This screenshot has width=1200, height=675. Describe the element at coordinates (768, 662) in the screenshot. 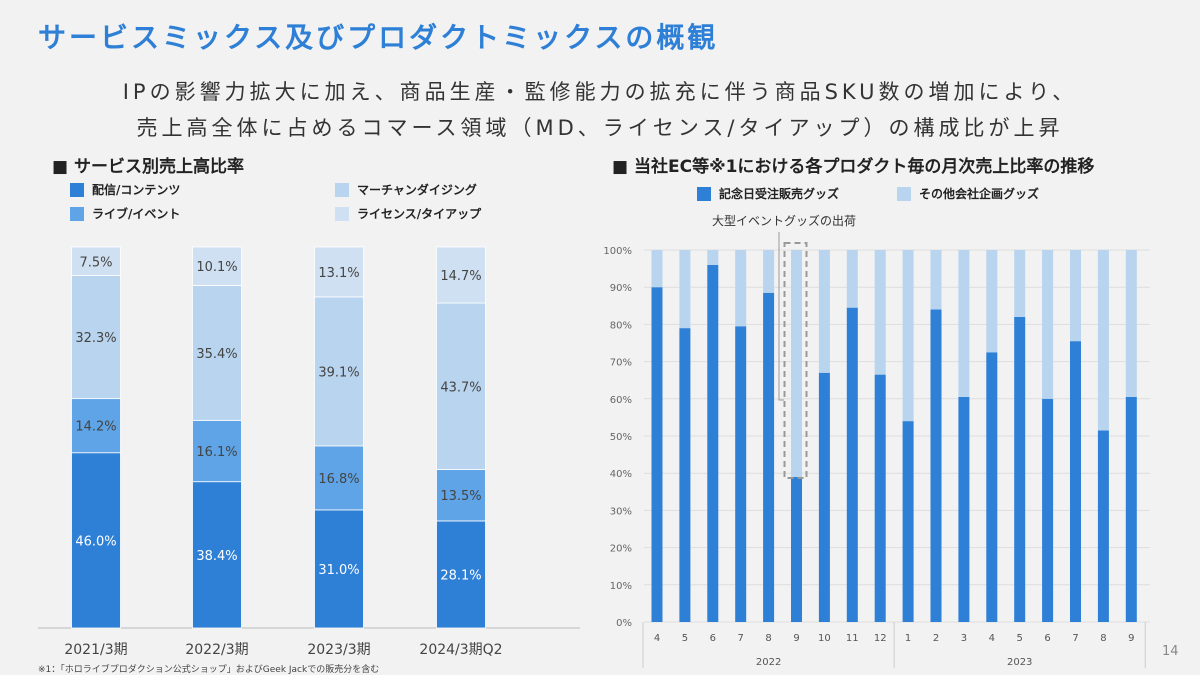

I see `year-label: 2022` at that location.